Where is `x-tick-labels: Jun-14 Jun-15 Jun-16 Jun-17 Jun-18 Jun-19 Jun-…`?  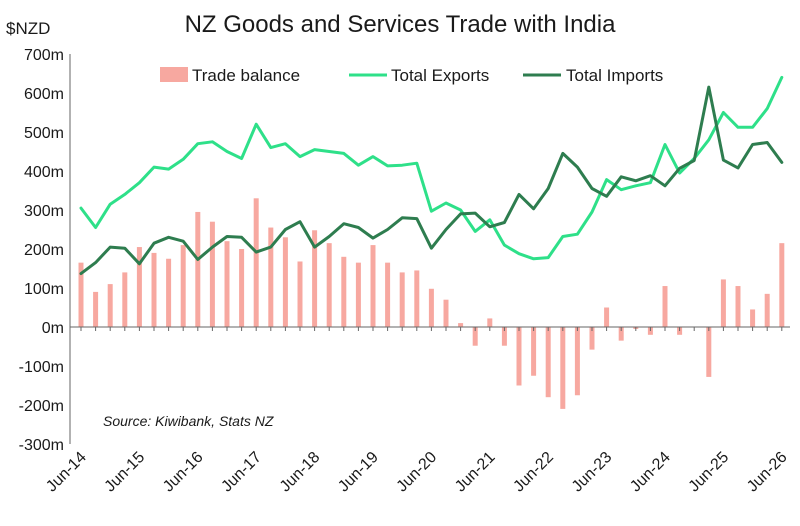
x-tick-labels: Jun-14 Jun-15 Jun-16 Jun-17 Jun-18 Jun-19 Jun-… is located at coordinates (416, 472).